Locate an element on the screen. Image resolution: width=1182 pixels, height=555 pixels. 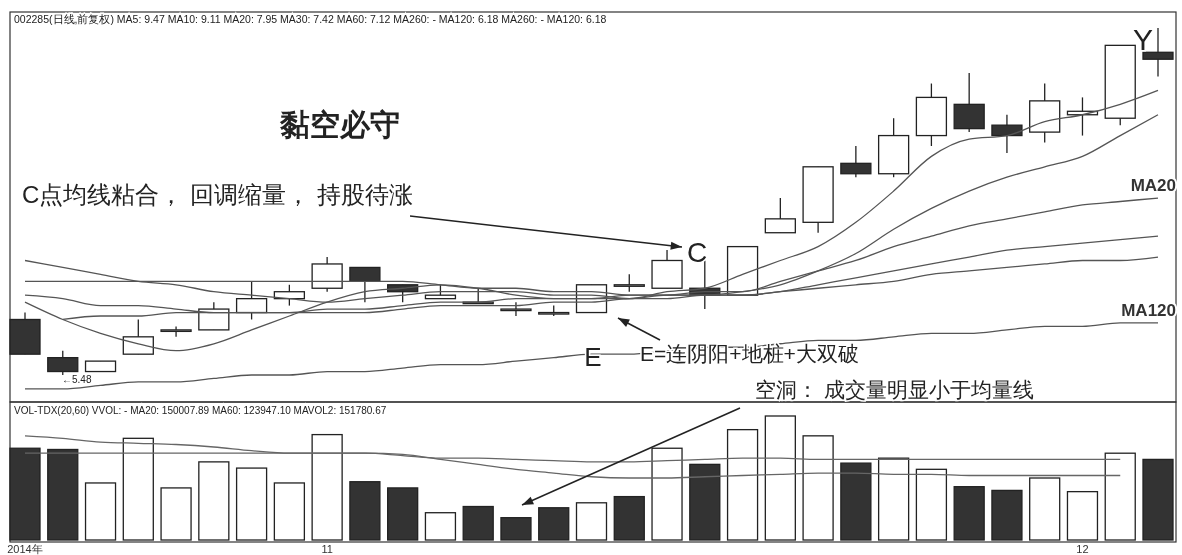
text: 黏空必守 is located at coordinates (339, 124).